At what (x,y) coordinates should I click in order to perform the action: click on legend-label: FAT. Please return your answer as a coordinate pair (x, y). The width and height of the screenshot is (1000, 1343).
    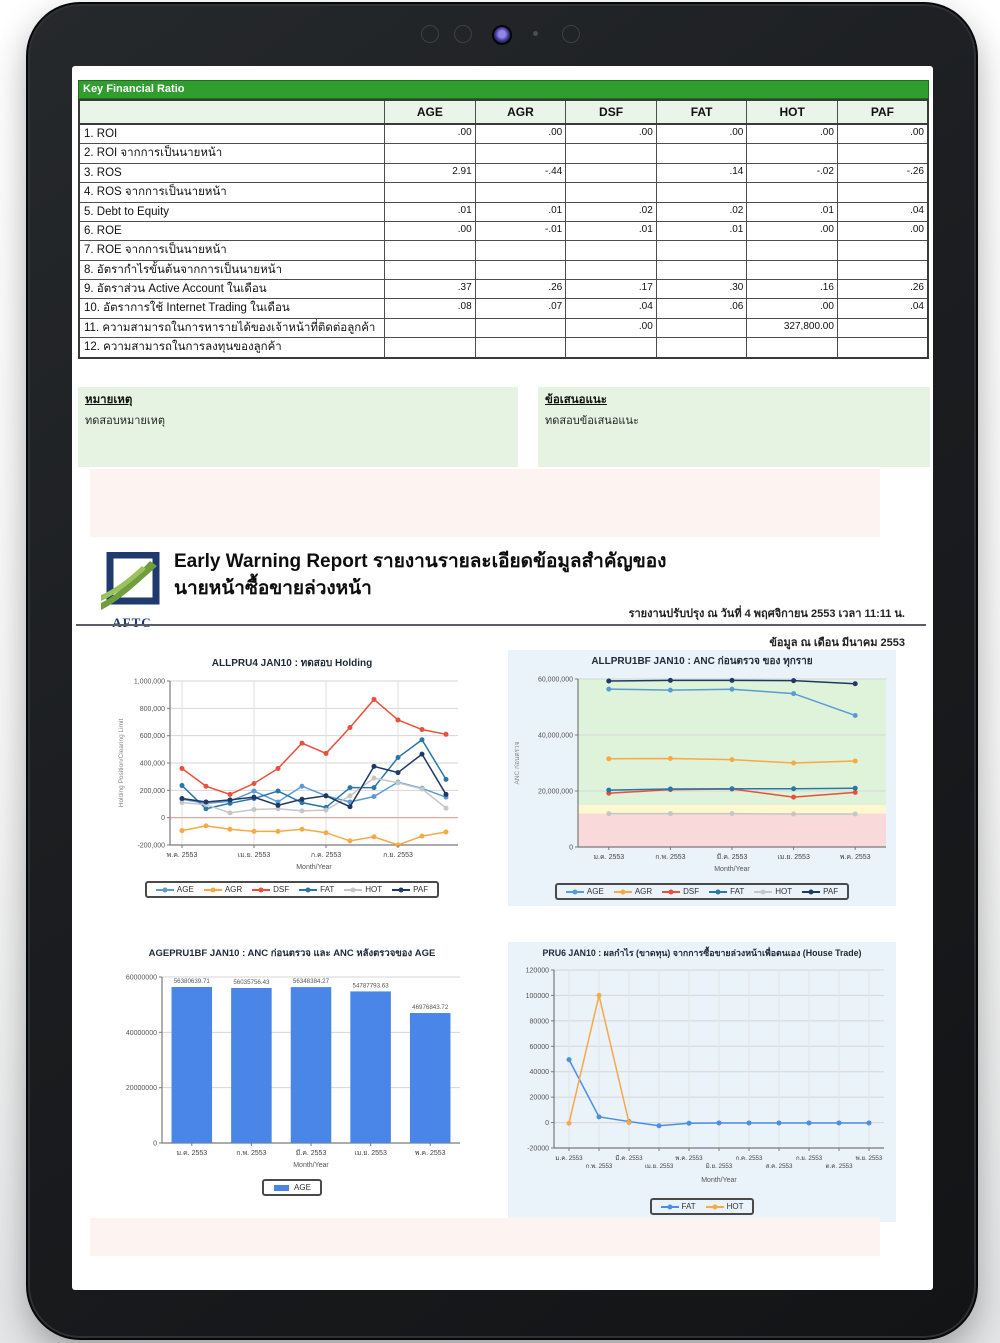
    Looking at the image, I should click on (327, 889).